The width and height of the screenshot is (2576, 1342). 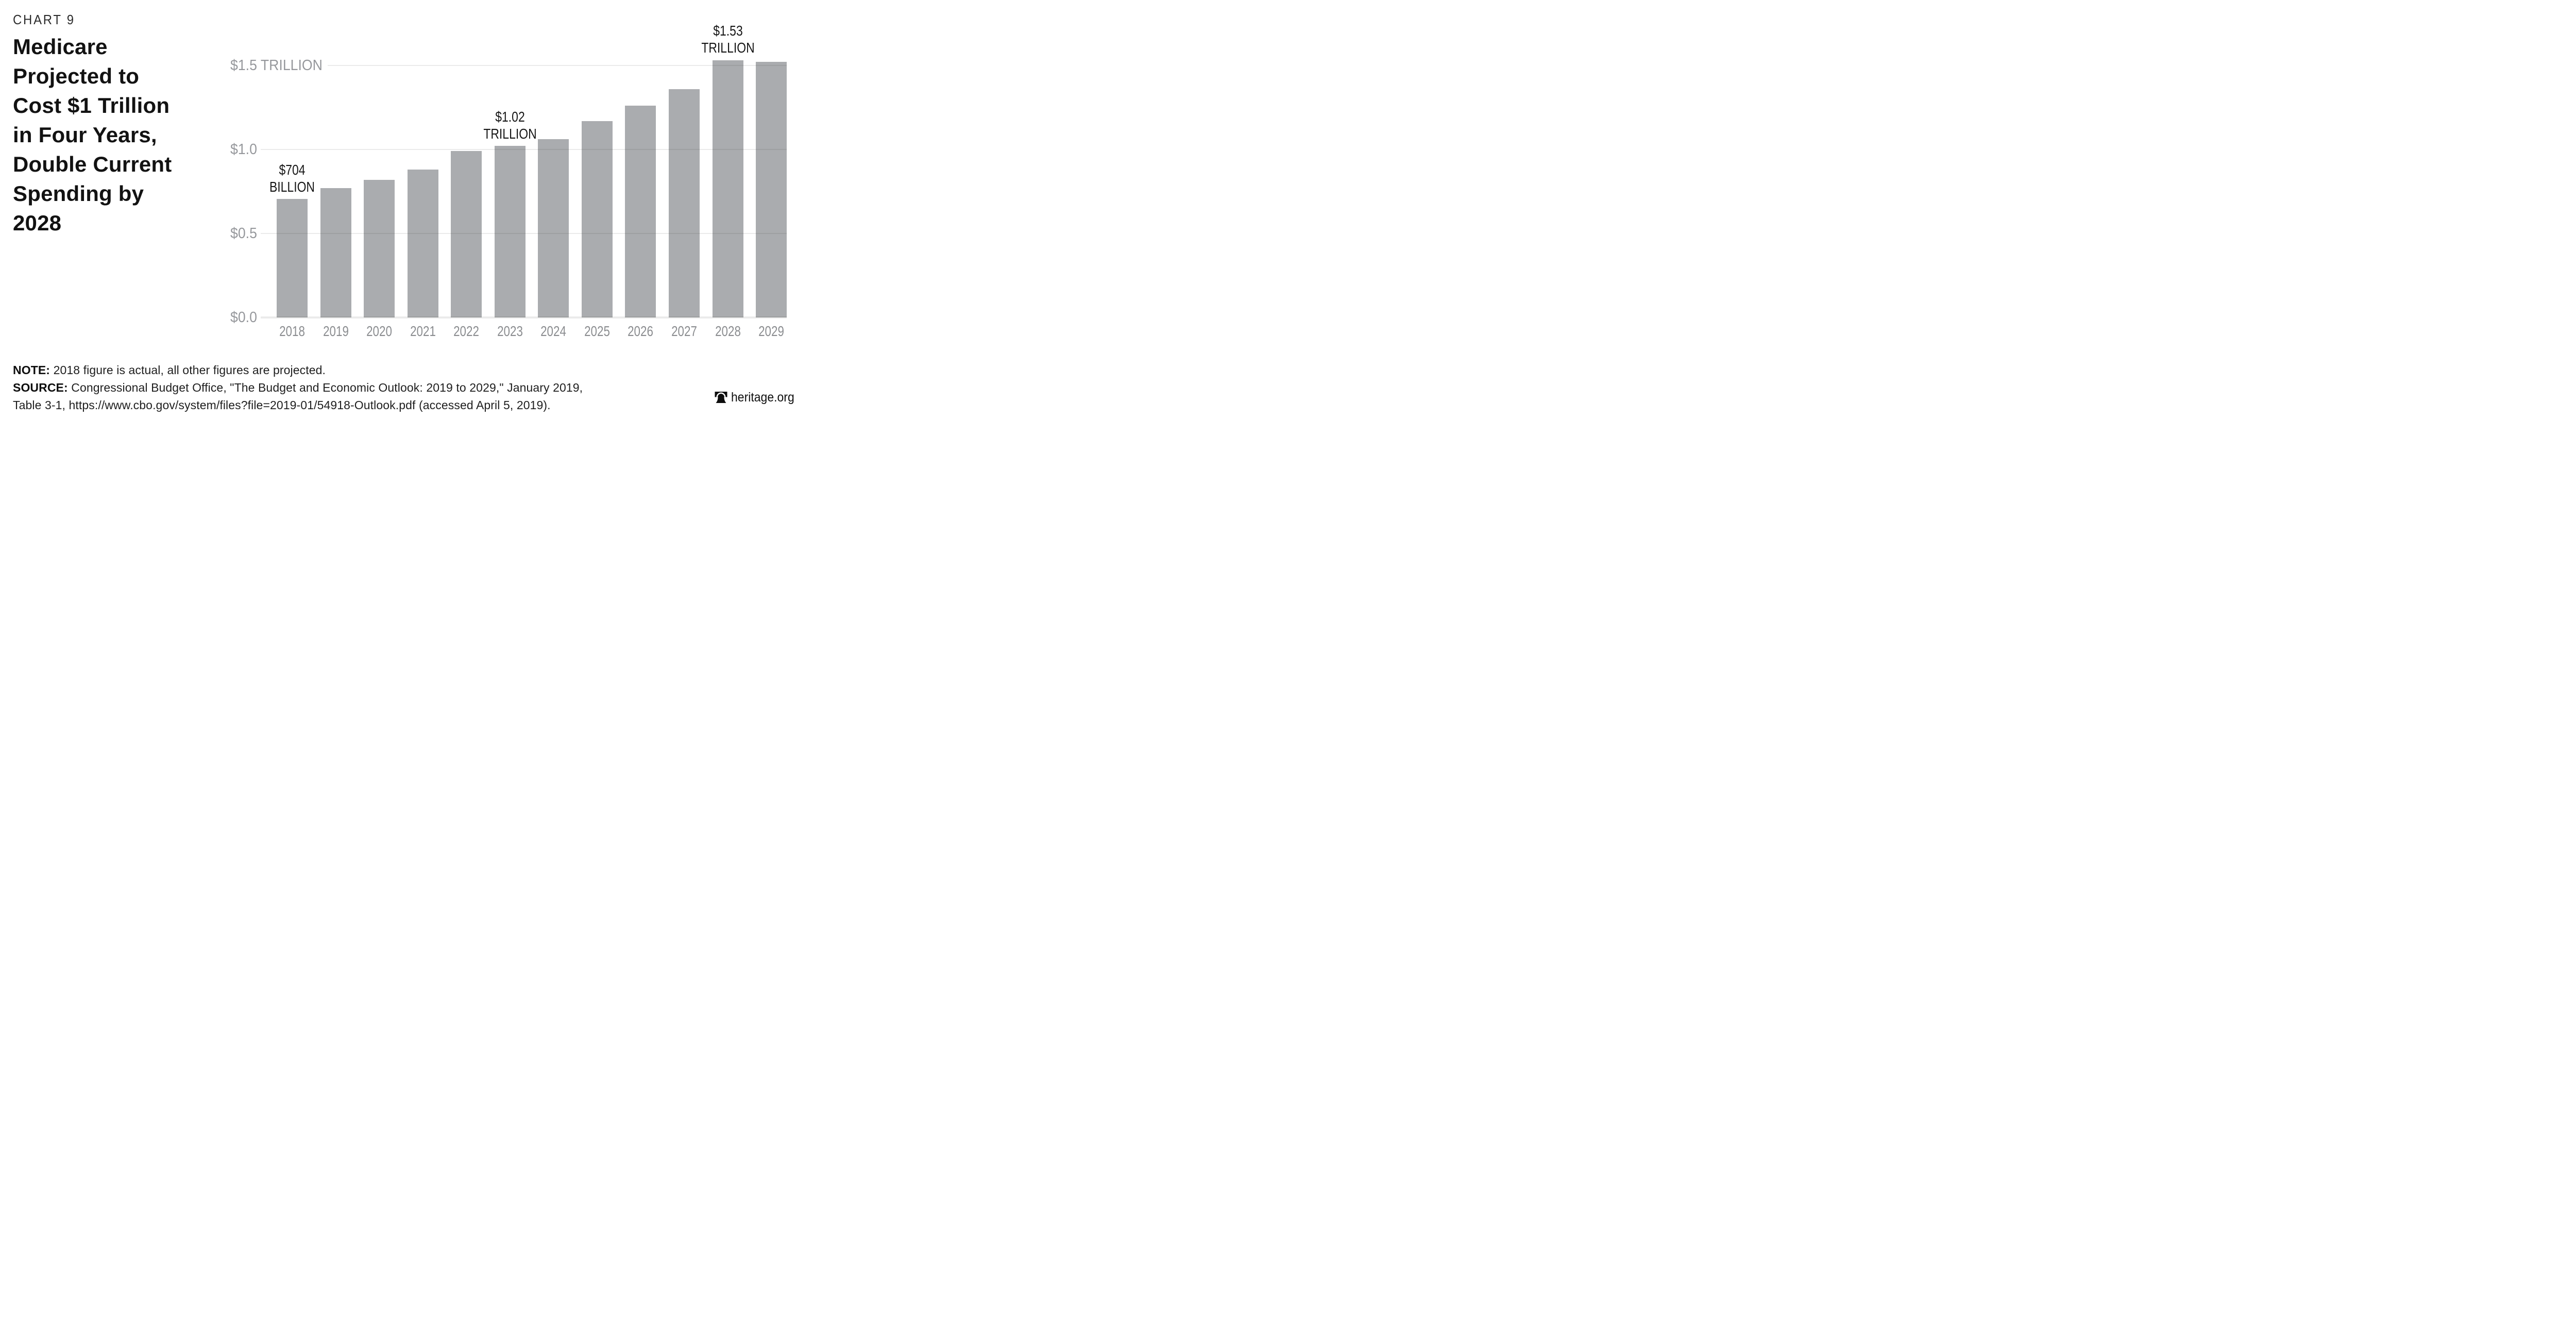 I want to click on annotation-2023: $1.02 TRILLION, so click(x=510, y=125).